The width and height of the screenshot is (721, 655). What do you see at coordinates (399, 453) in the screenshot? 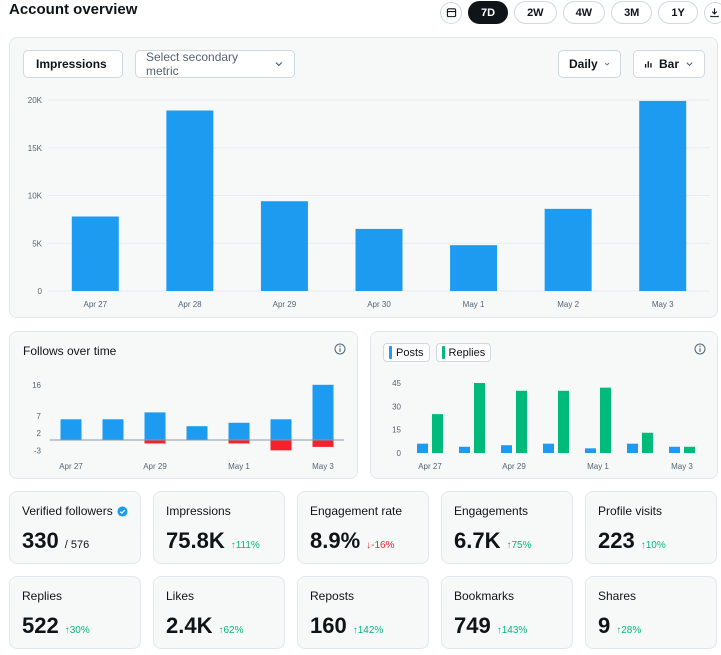
I see `y-tick-label: 0` at bounding box center [399, 453].